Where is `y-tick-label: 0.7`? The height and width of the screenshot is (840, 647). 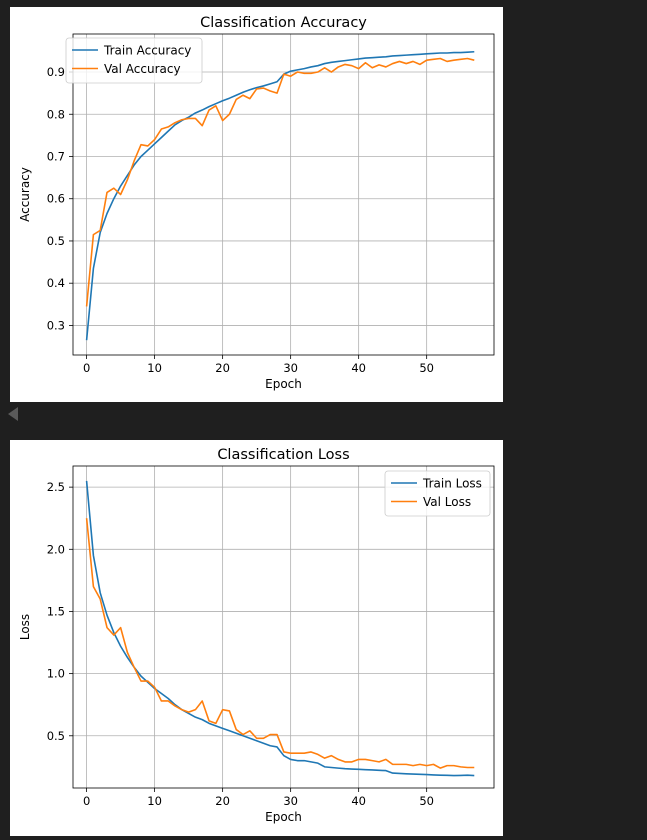 y-tick-label: 0.7 is located at coordinates (56, 156).